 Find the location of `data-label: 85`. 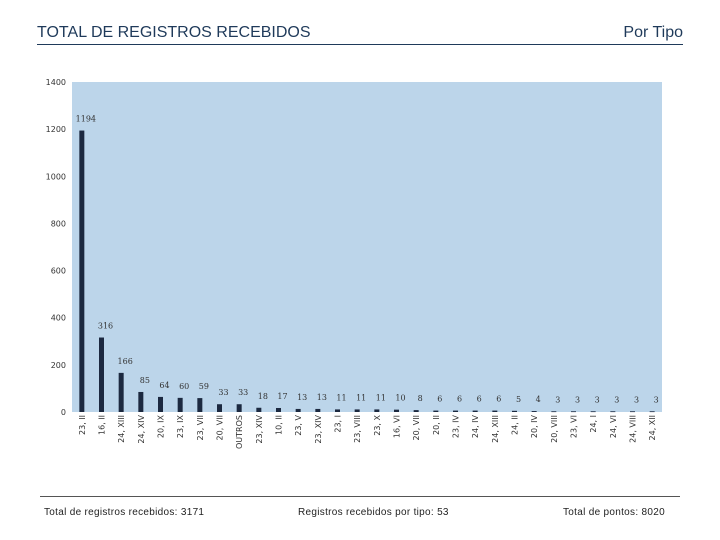

data-label: 85 is located at coordinates (145, 380).